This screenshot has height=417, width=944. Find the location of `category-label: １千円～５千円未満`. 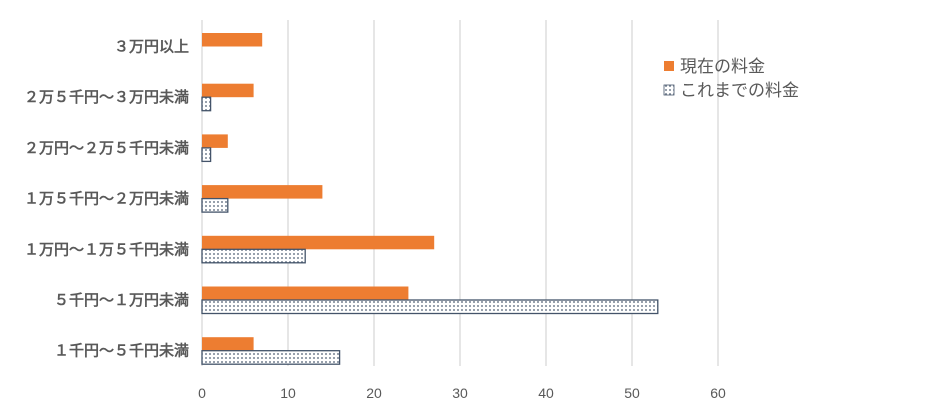

category-label: １千円～５千円未満 is located at coordinates (121, 351).